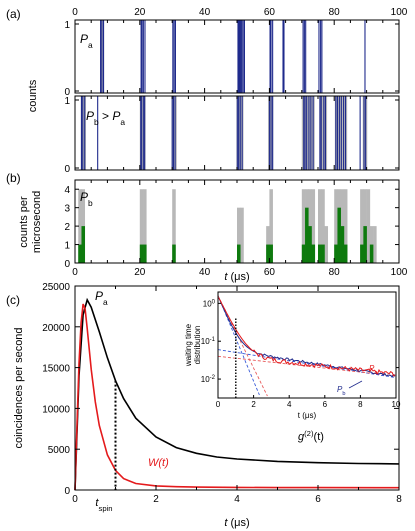  I want to click on panel-c-xtick-label-0: 0, so click(75, 499).